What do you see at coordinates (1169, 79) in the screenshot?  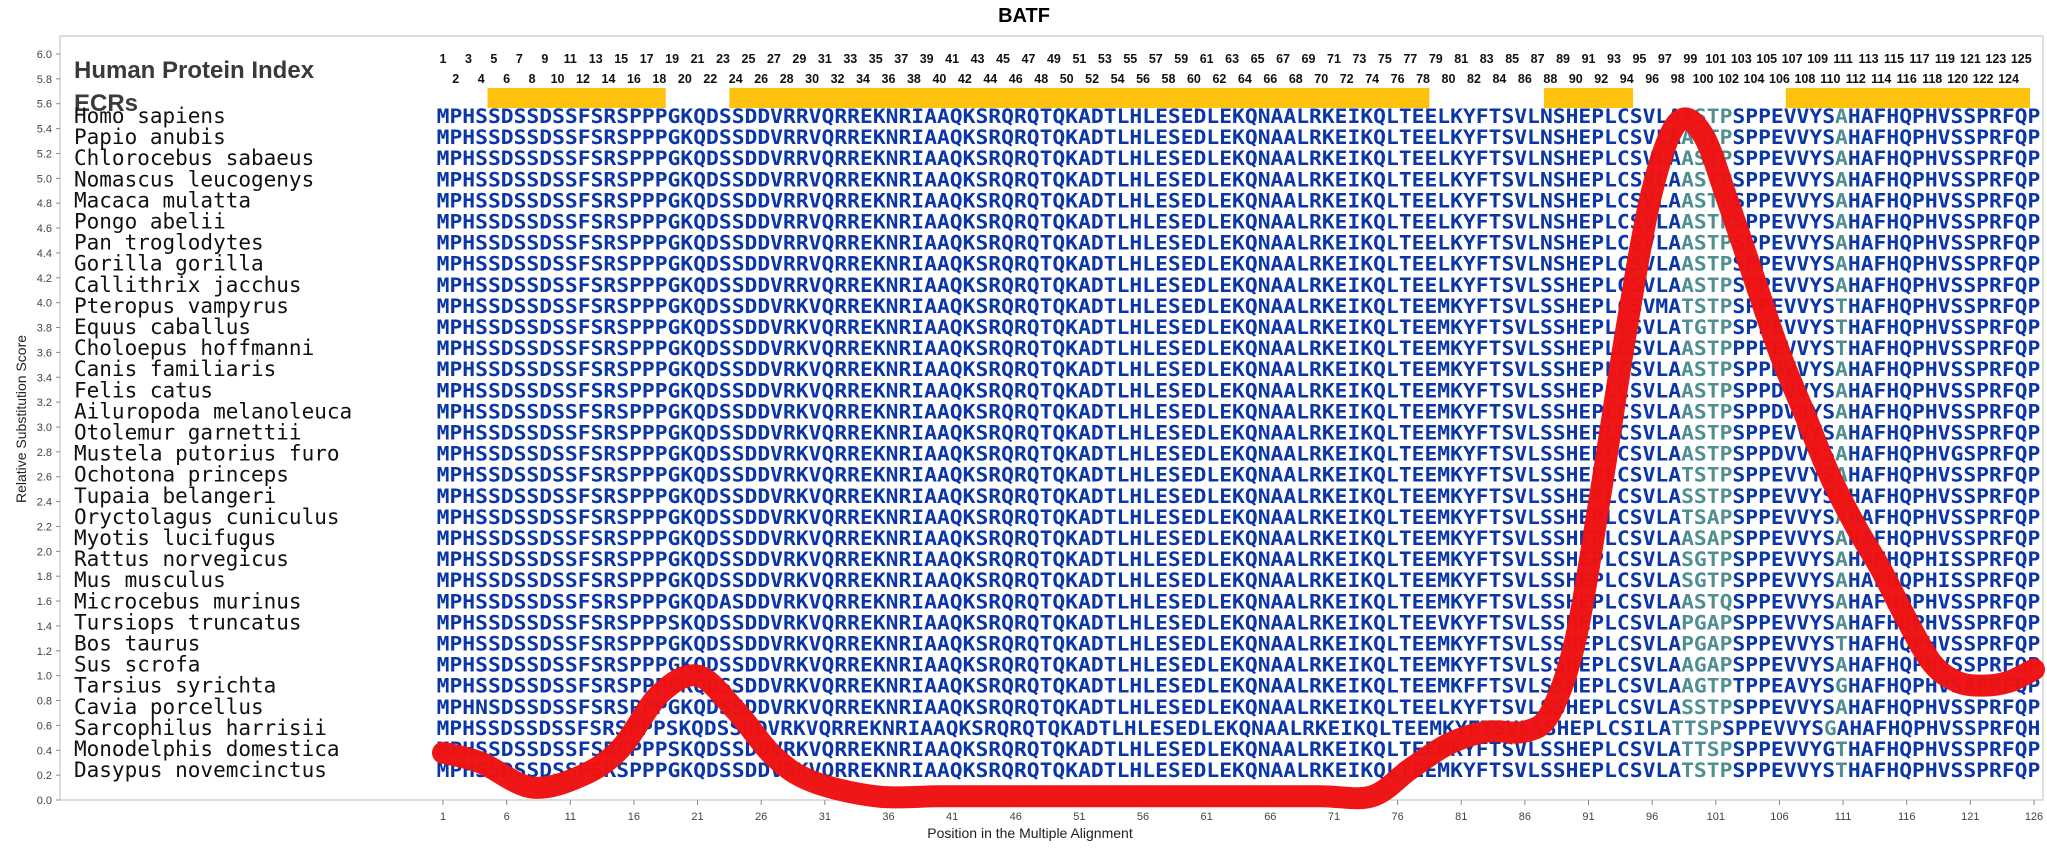 I see `index-label: 58` at bounding box center [1169, 79].